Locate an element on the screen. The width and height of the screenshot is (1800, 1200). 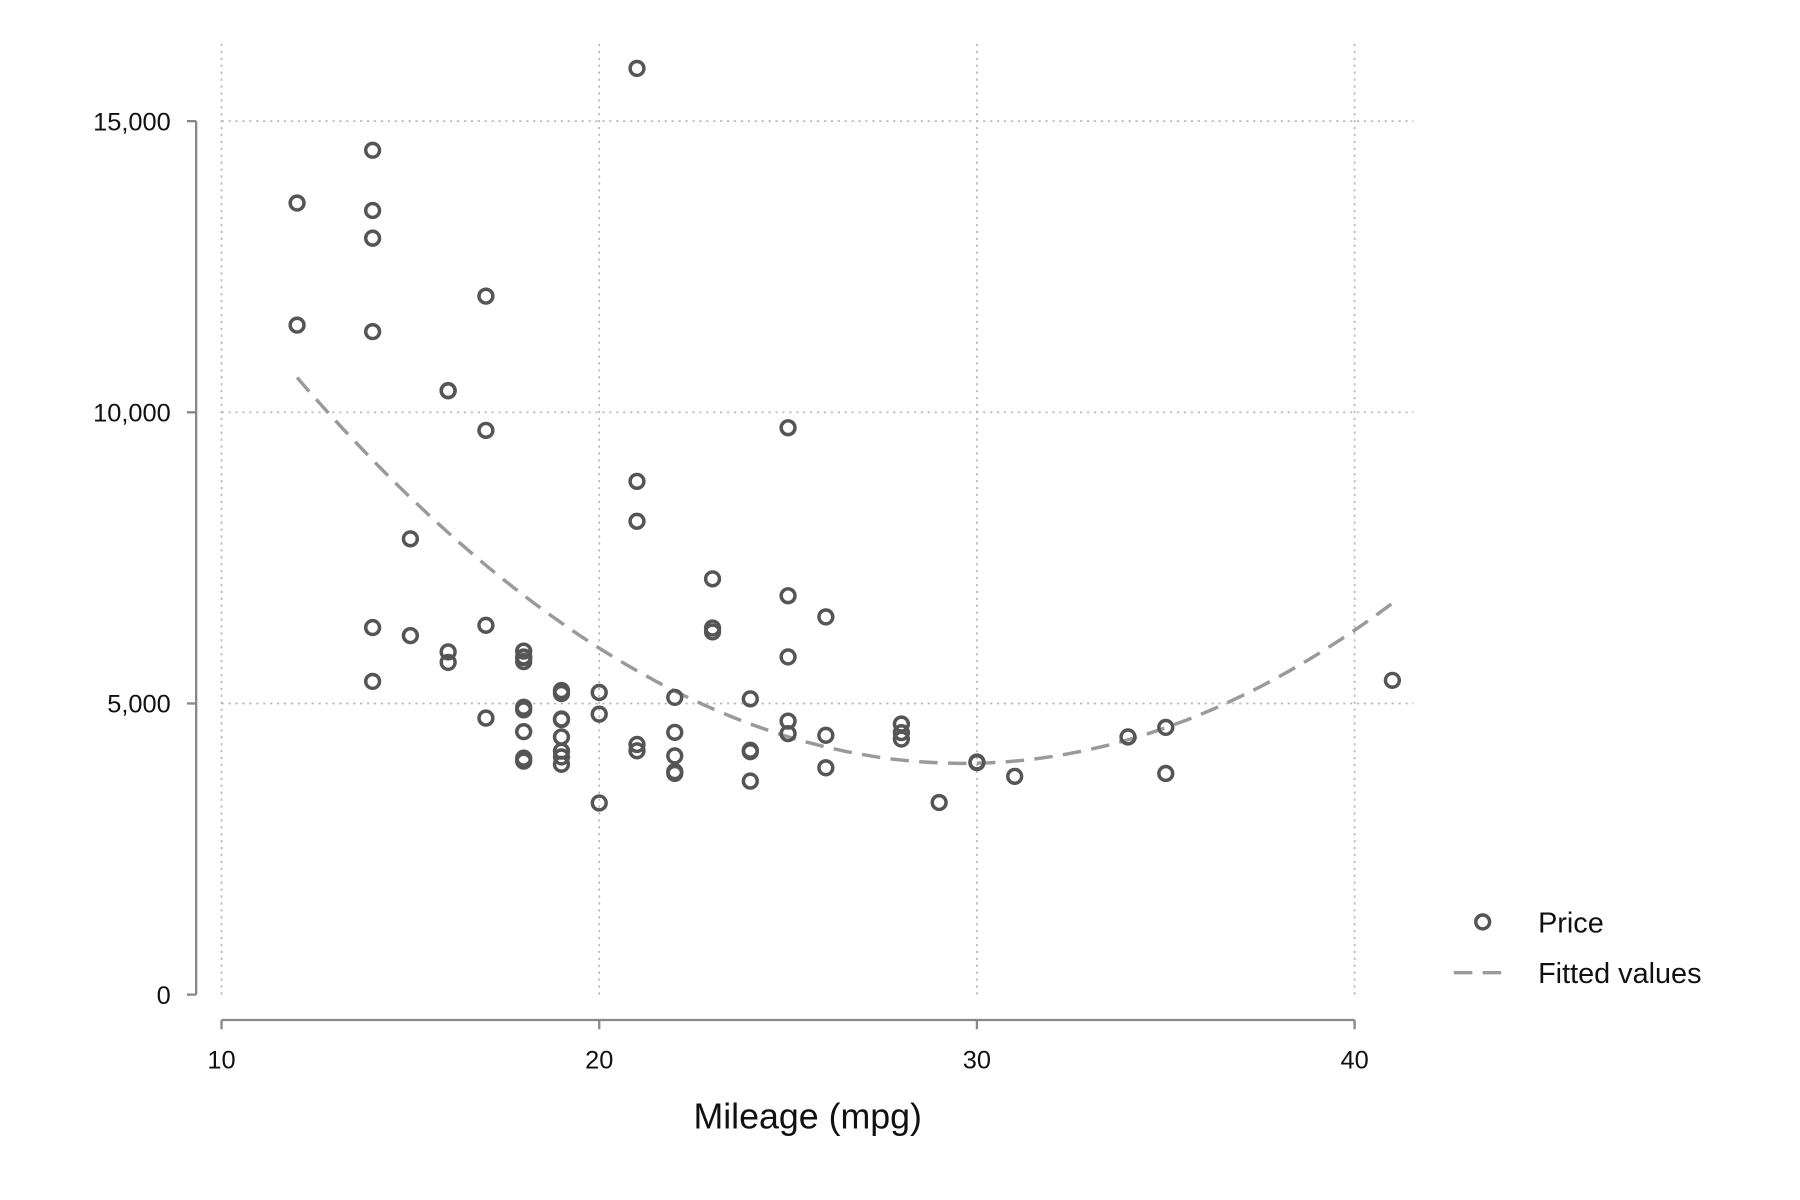
legend-price-label: Price is located at coordinates (1571, 923).